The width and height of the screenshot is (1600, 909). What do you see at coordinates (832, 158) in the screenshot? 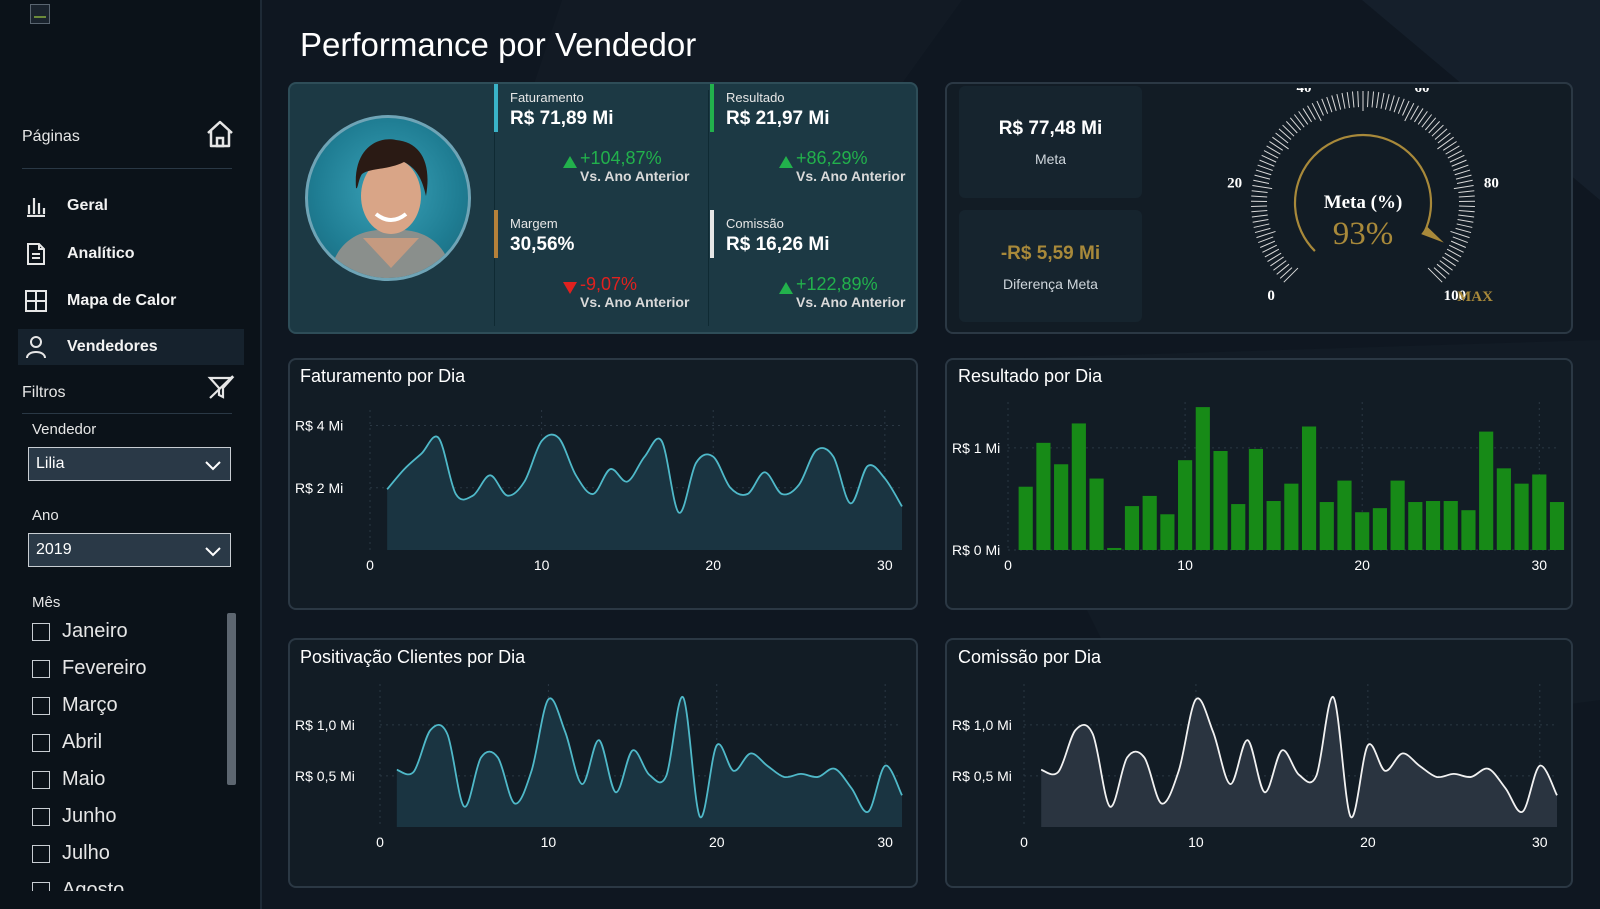
I see `kpi-delta: +86,29%` at bounding box center [832, 158].